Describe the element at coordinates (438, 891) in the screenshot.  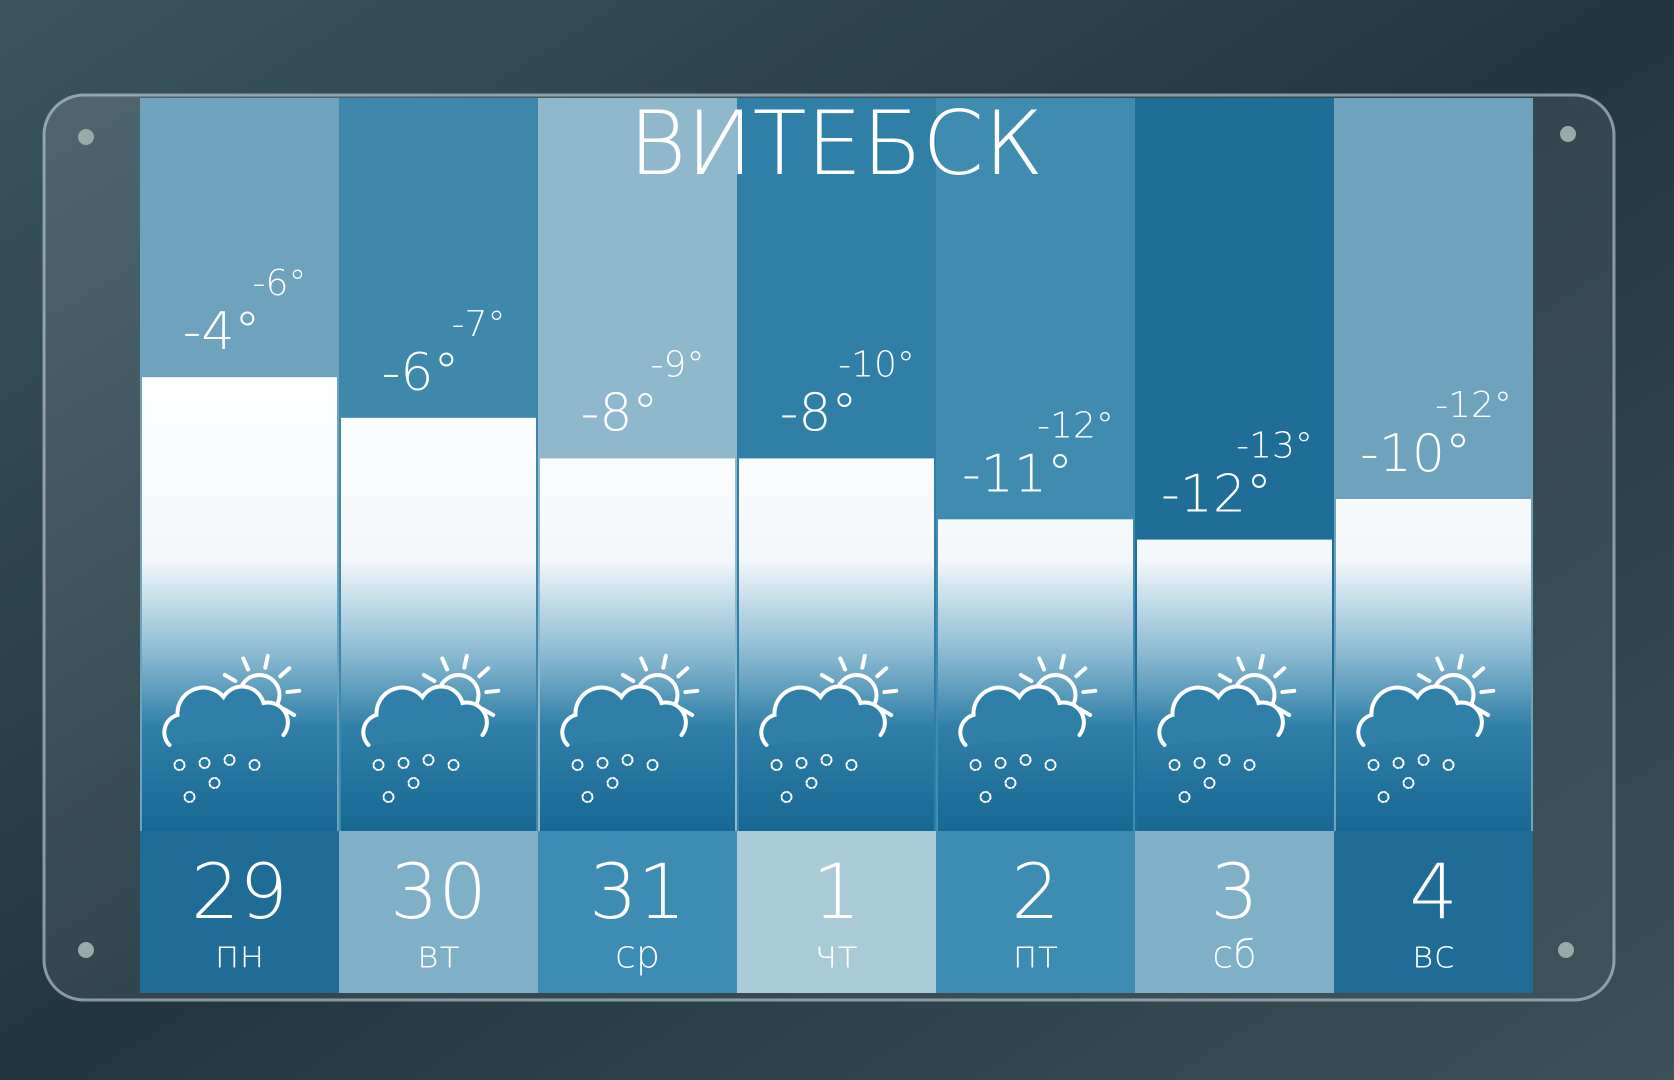
I see `date: 30` at that location.